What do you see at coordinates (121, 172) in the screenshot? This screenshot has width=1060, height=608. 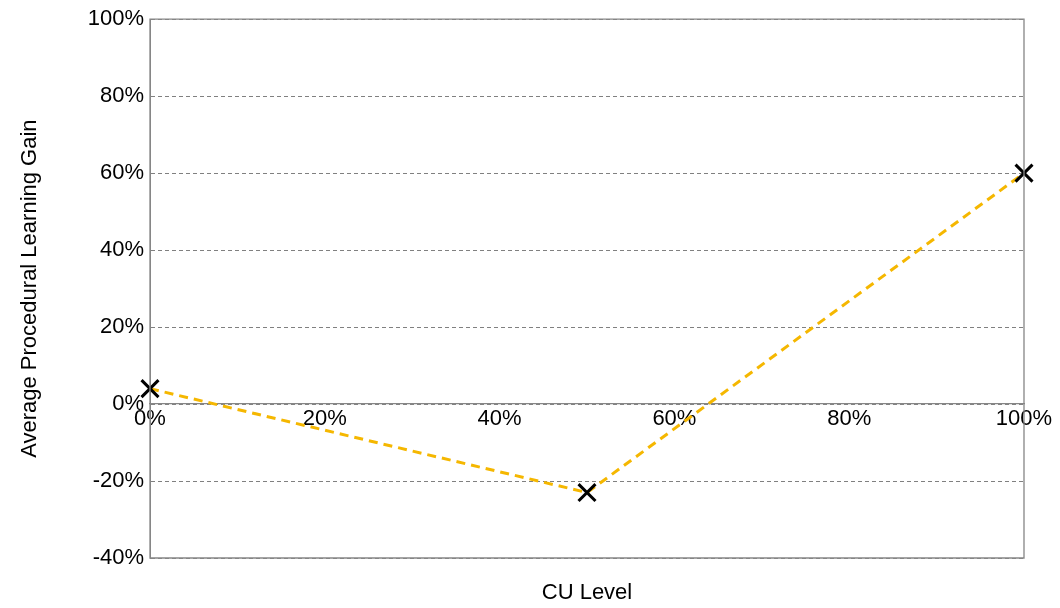 I see `y-tick-label: 60%` at bounding box center [121, 172].